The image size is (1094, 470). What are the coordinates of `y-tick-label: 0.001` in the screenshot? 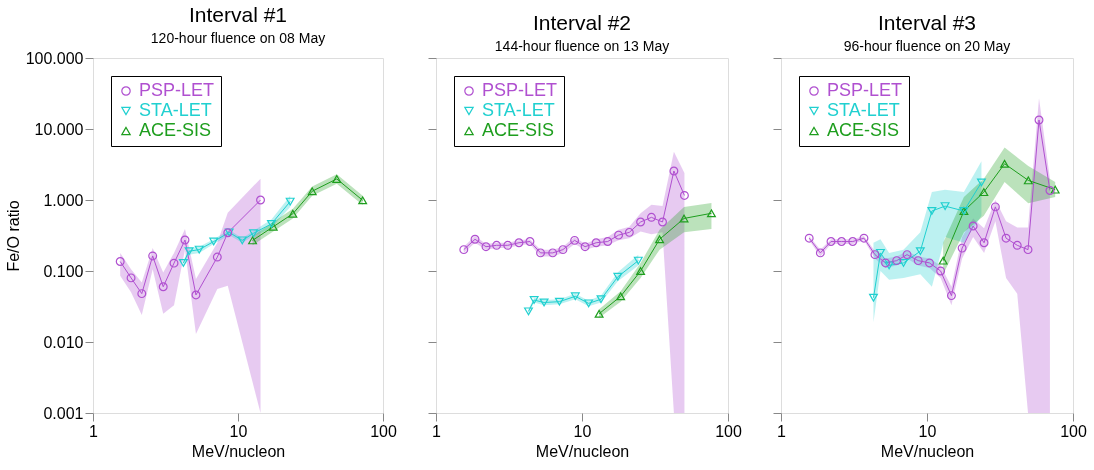 It's located at (63, 413).